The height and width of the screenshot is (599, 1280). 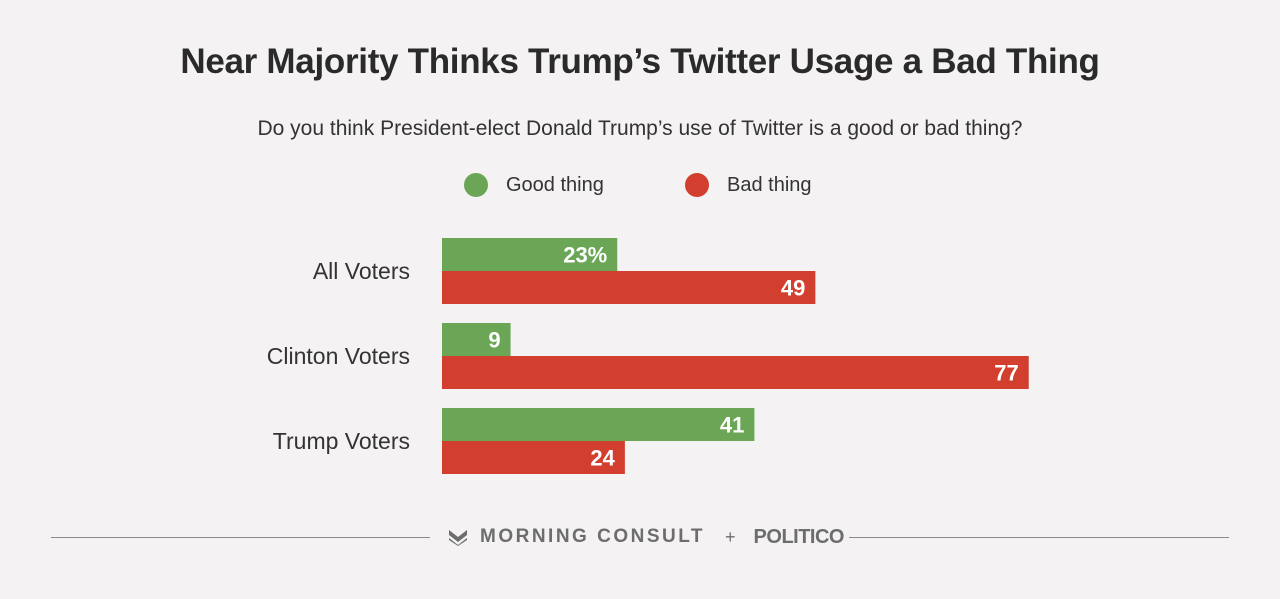 I want to click on legend-label-bad: Bad thing, so click(x=769, y=184).